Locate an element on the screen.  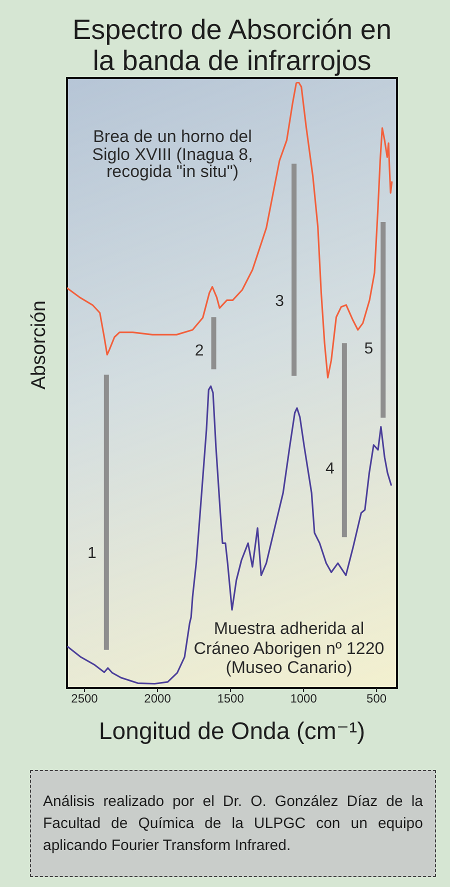
x-tick-label: 2000 is located at coordinates (158, 699).